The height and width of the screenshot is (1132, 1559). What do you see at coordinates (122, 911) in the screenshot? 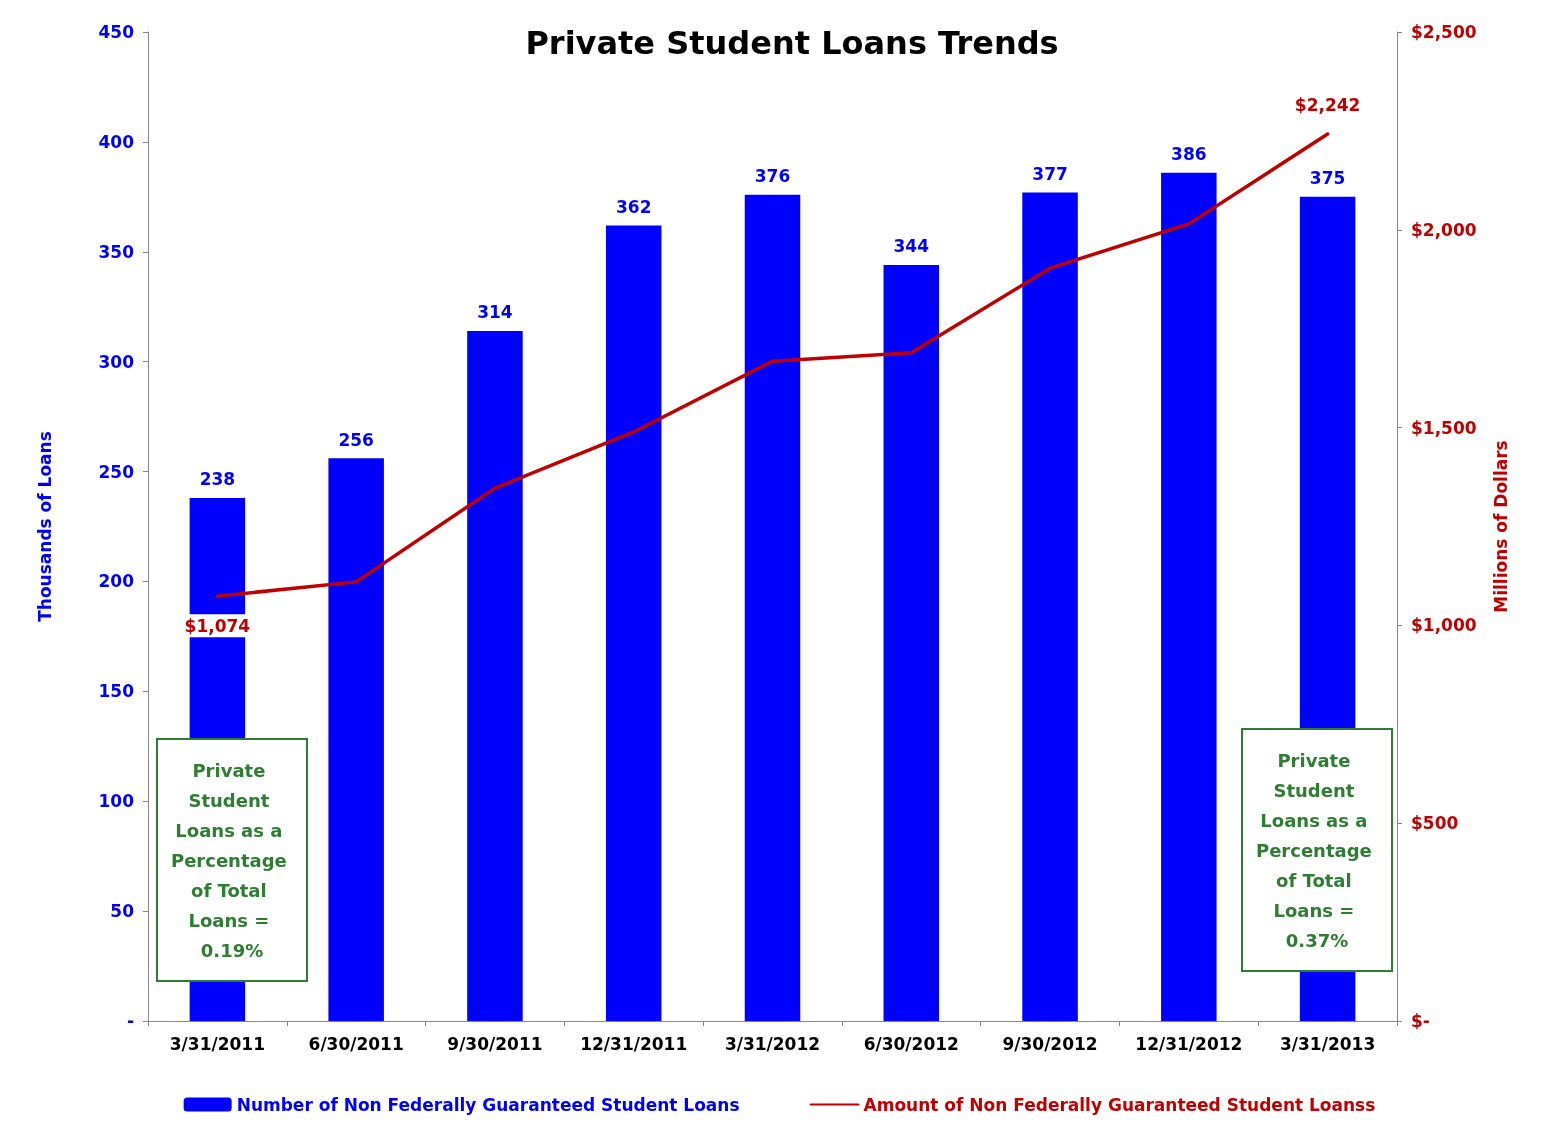
I see `y-tick-label: 50` at bounding box center [122, 911].